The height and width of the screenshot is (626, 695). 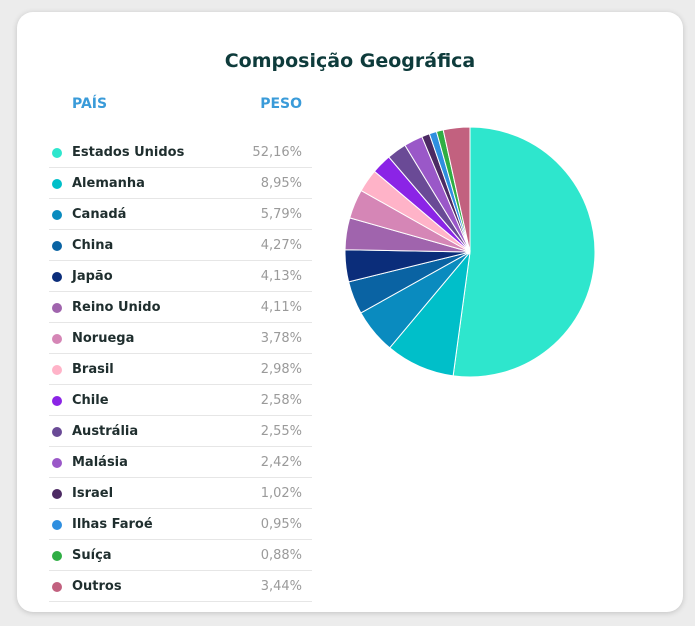 What do you see at coordinates (112, 524) in the screenshot?
I see `country-label: Ilhas Faroé` at bounding box center [112, 524].